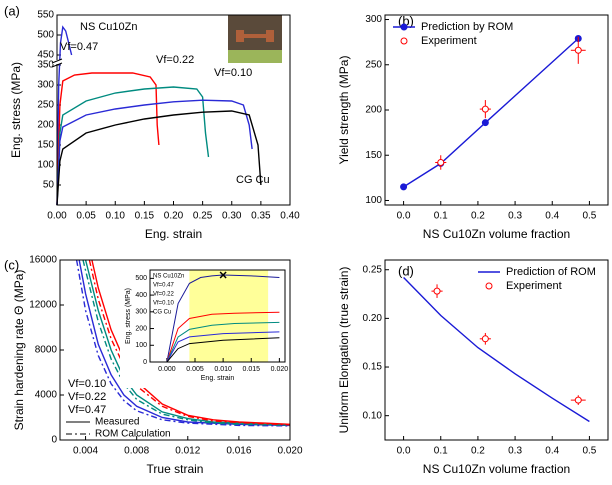 Image resolution: width=612 pixels, height=485 pixels. Describe the element at coordinates (290, 216) in the screenshot. I see `x-tick-label: 0.40` at that location.